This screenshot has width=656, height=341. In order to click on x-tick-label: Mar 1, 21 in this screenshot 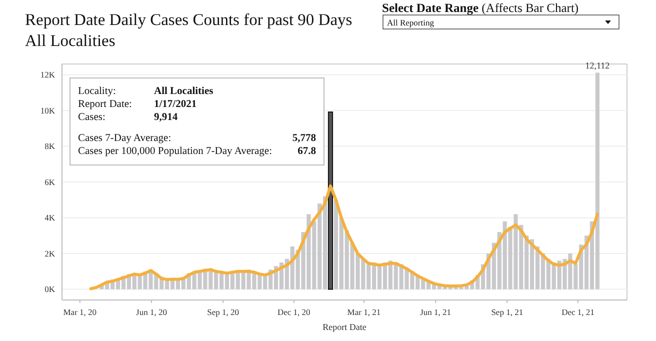, I will do `click(364, 312)`.